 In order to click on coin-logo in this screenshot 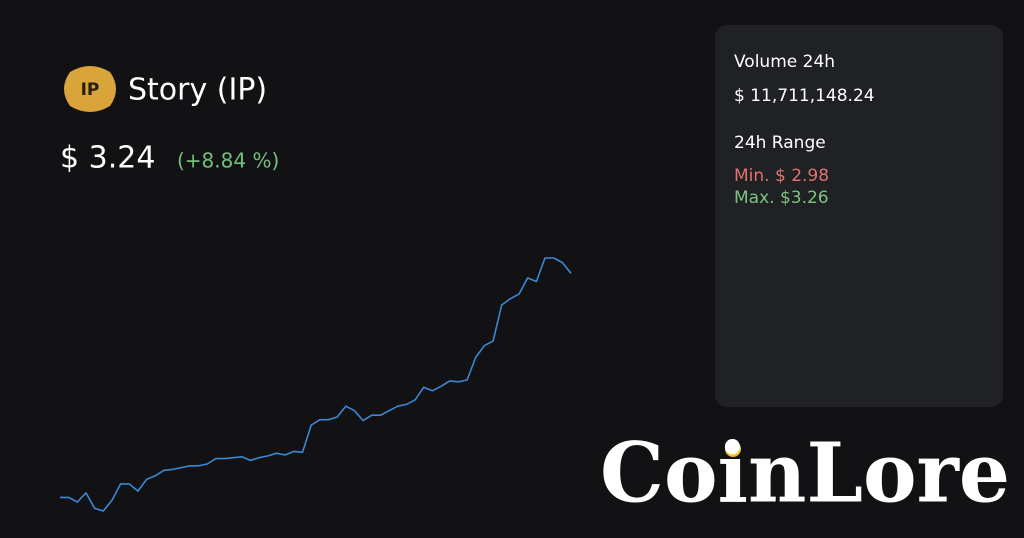, I will do `click(90, 89)`.